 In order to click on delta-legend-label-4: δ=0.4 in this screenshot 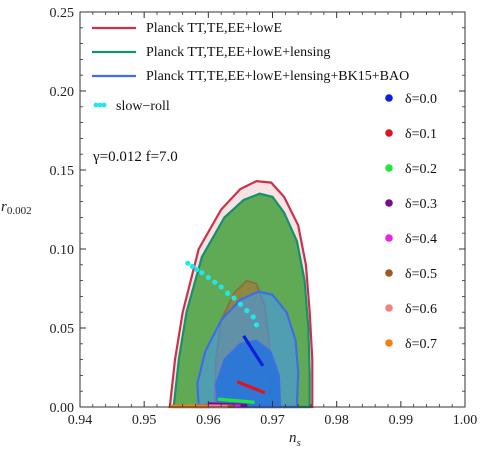, I will do `click(421, 239)`.